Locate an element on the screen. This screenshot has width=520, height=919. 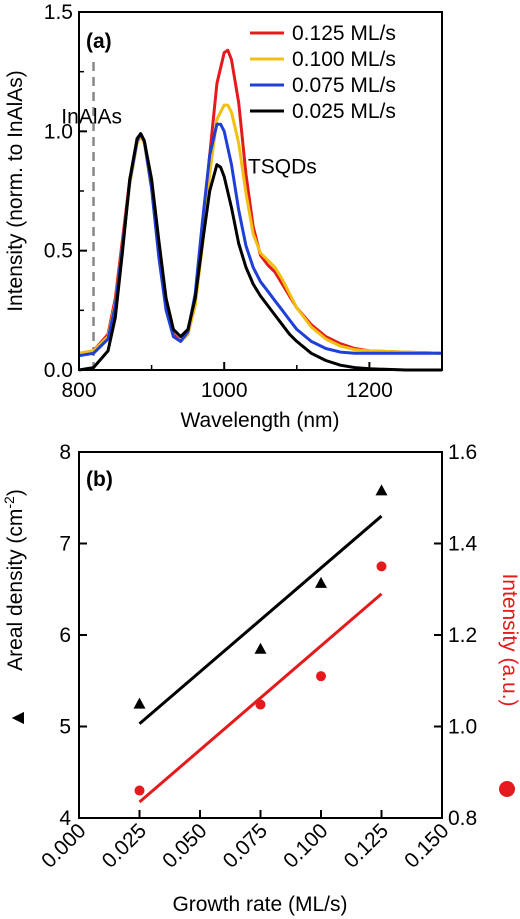
right-y-tick-label: 1.0 is located at coordinates (462, 727).